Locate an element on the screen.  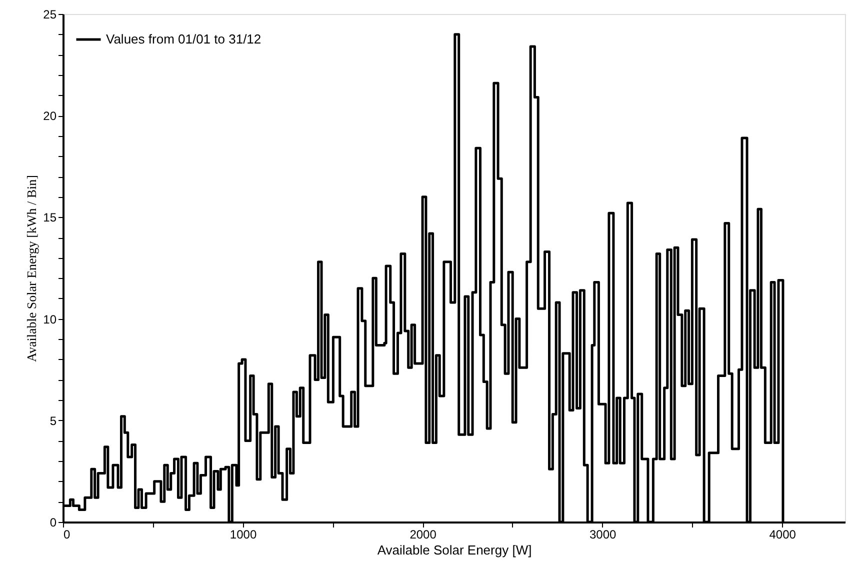
y-tick-label: 25 is located at coordinates (50, 15).